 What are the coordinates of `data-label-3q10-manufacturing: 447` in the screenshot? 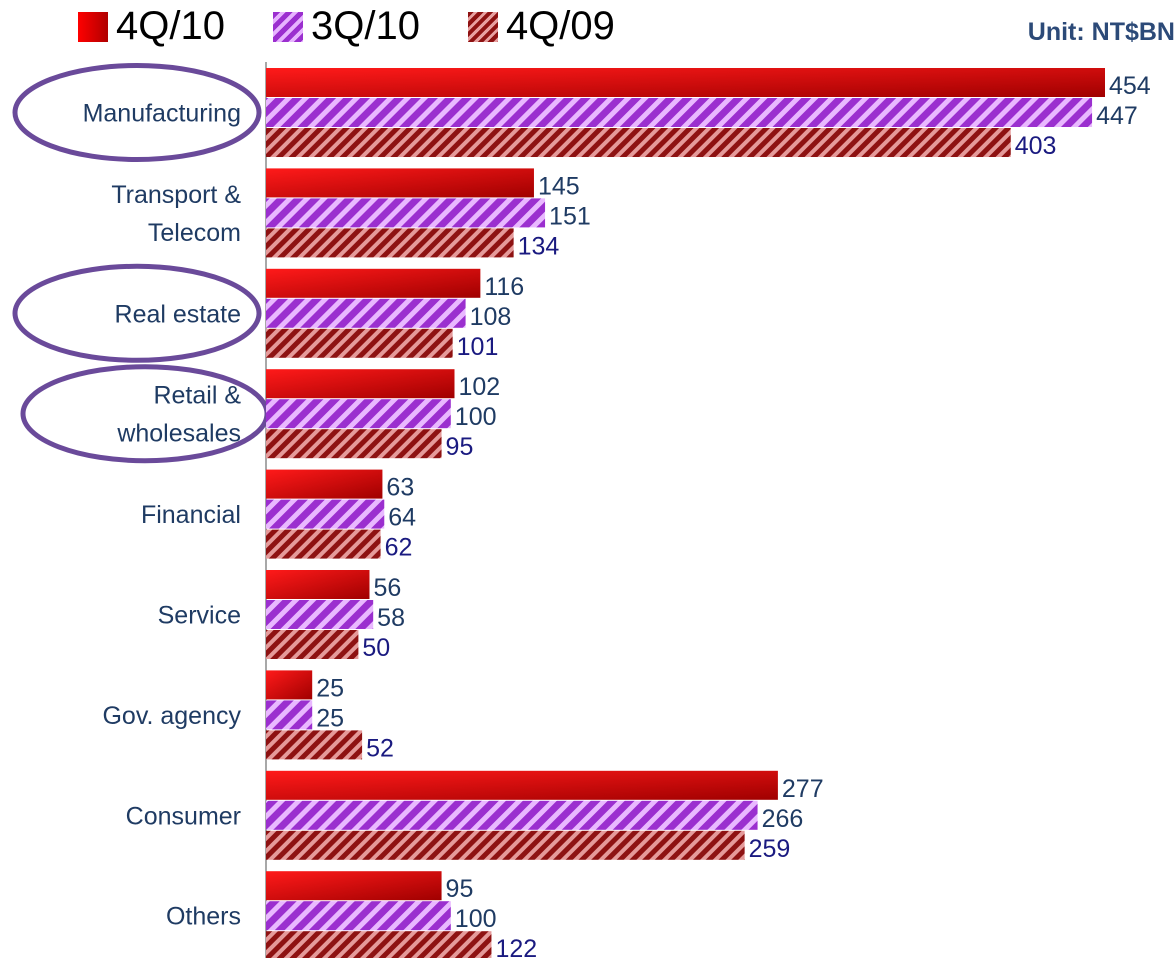 It's located at (1117, 116).